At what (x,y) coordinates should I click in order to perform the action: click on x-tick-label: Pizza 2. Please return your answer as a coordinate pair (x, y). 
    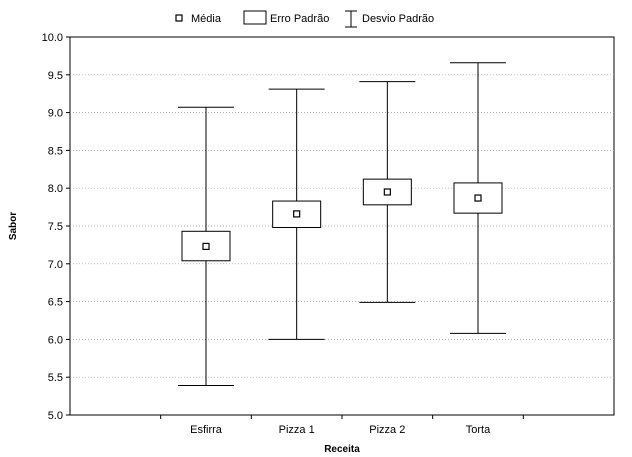
    Looking at the image, I should click on (387, 430).